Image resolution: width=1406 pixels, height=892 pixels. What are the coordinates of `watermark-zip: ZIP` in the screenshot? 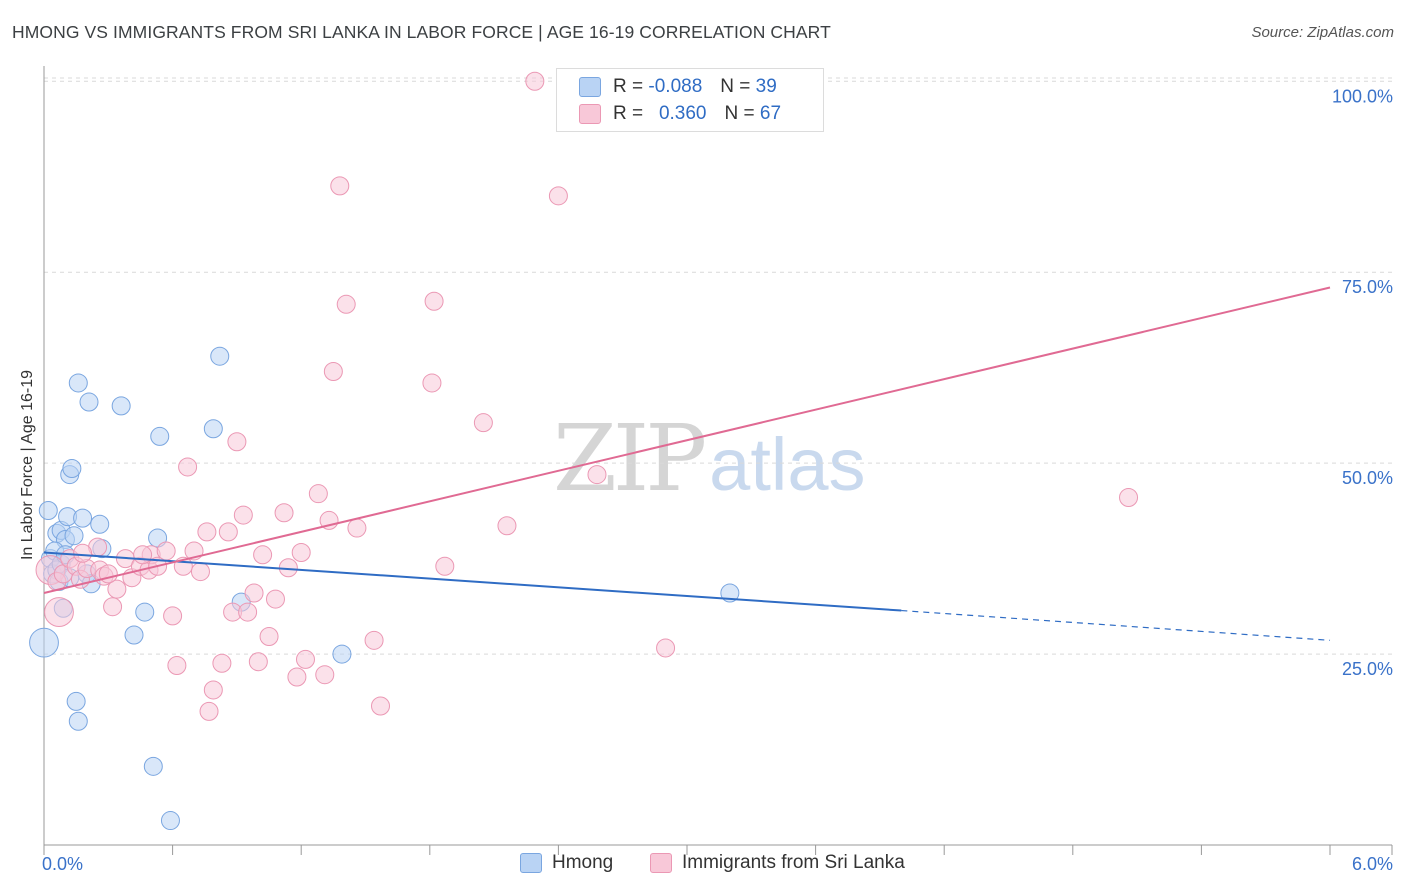 It's located at (630, 458).